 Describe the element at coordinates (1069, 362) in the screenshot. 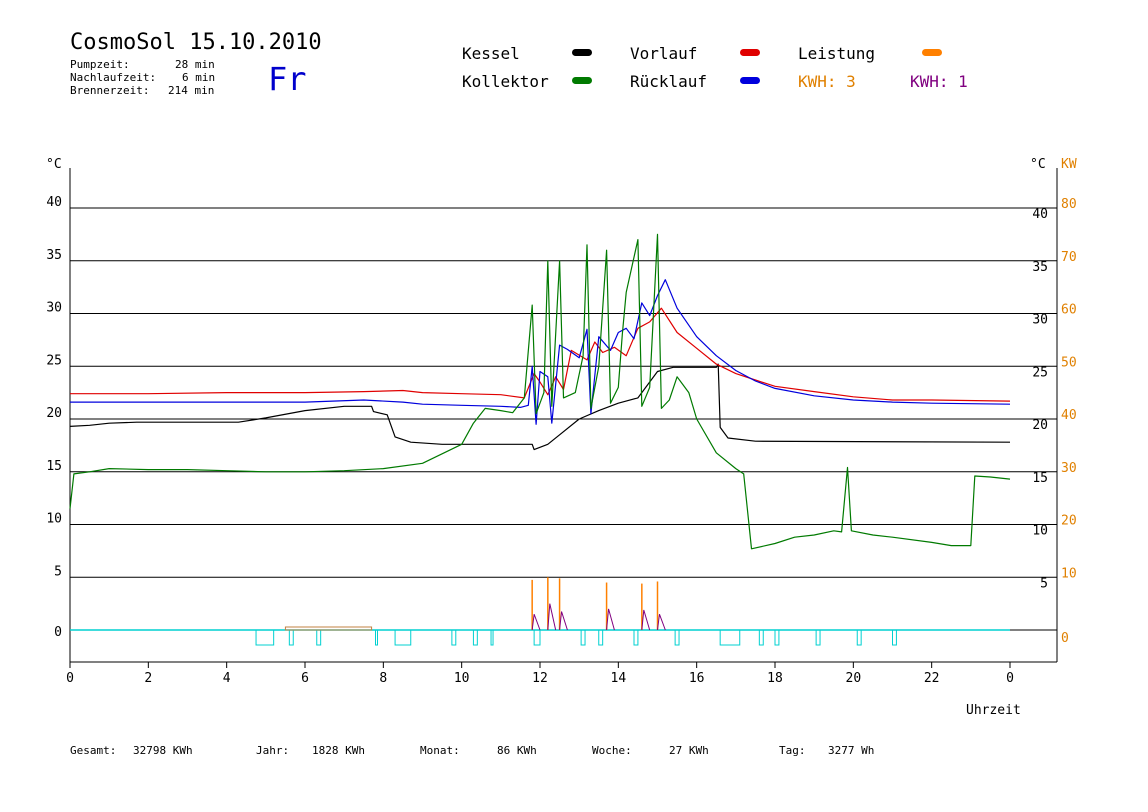

I see `y-tick-kw-50: 50` at that location.